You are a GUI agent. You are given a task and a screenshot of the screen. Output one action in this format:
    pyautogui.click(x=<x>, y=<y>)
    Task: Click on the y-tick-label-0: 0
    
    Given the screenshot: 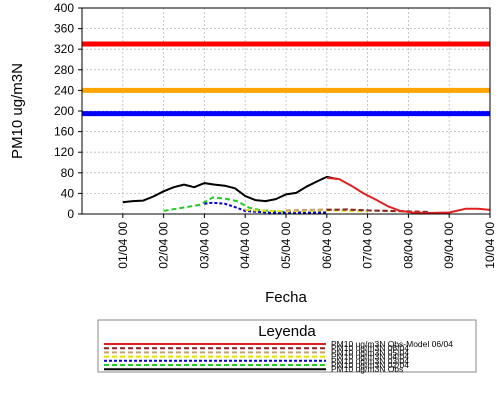 What is the action you would take?
    pyautogui.click(x=70, y=214)
    